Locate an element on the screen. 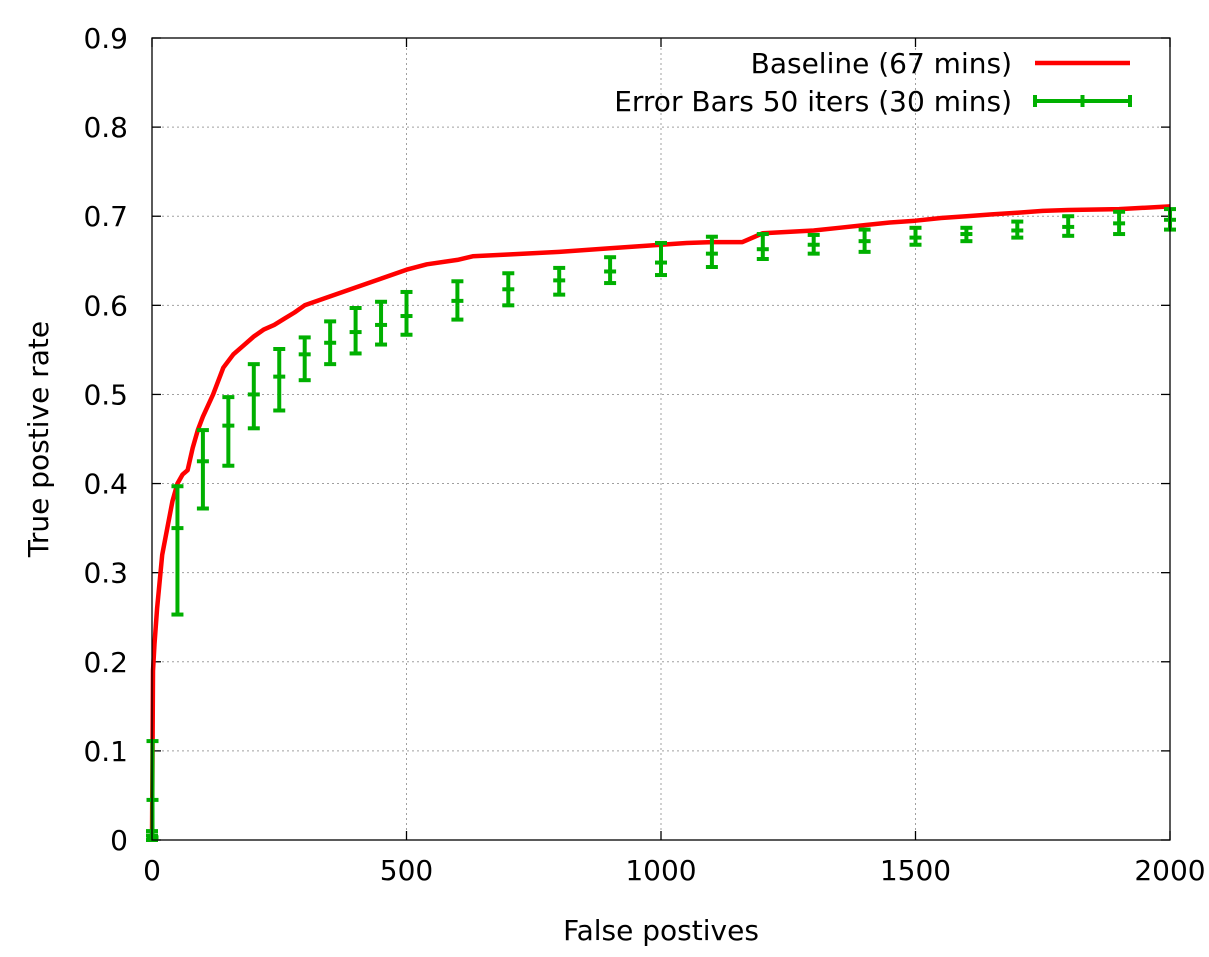 The height and width of the screenshot is (957, 1209). x-axis-title: False postives is located at coordinates (661, 930).